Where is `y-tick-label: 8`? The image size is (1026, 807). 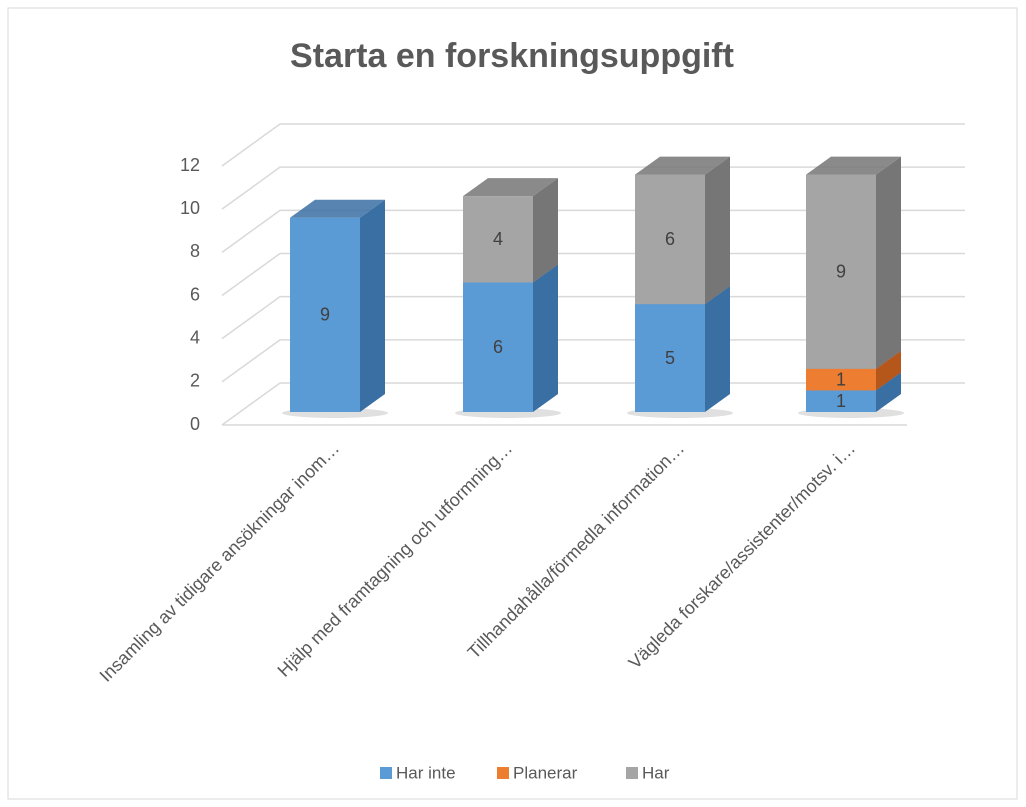 y-tick-label: 8 is located at coordinates (195, 251).